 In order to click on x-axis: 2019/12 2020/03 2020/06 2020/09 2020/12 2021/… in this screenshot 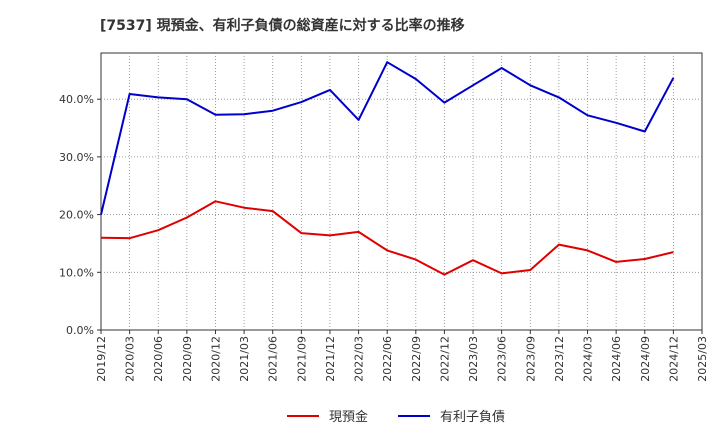, I will do `click(402, 356)`.